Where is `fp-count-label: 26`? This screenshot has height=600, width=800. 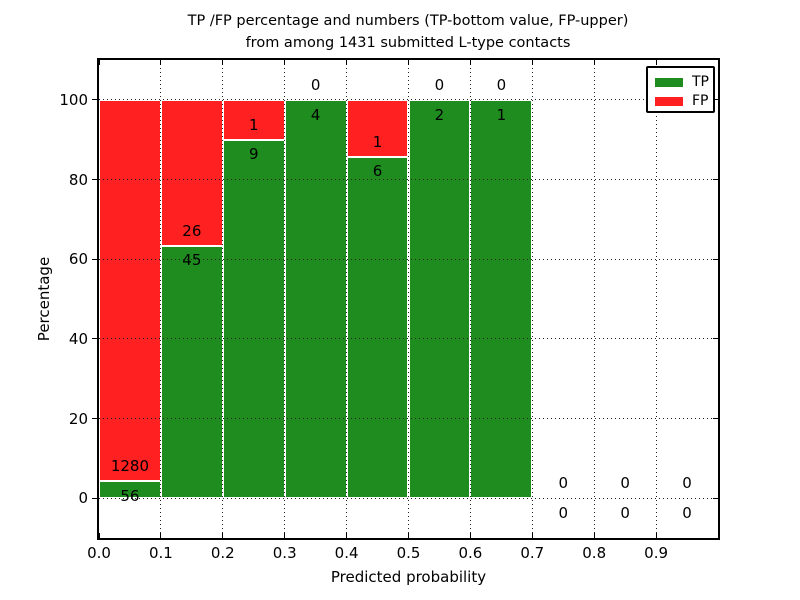 fp-count-label: 26 is located at coordinates (192, 230).